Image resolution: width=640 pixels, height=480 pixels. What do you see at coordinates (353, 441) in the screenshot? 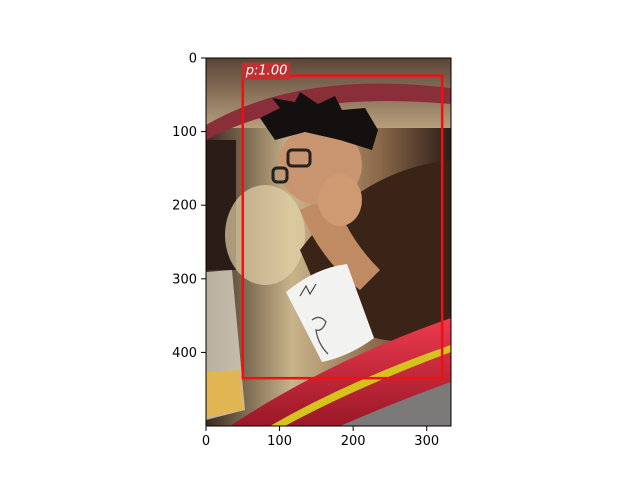
I see `x-tick-label: 200` at bounding box center [353, 441].